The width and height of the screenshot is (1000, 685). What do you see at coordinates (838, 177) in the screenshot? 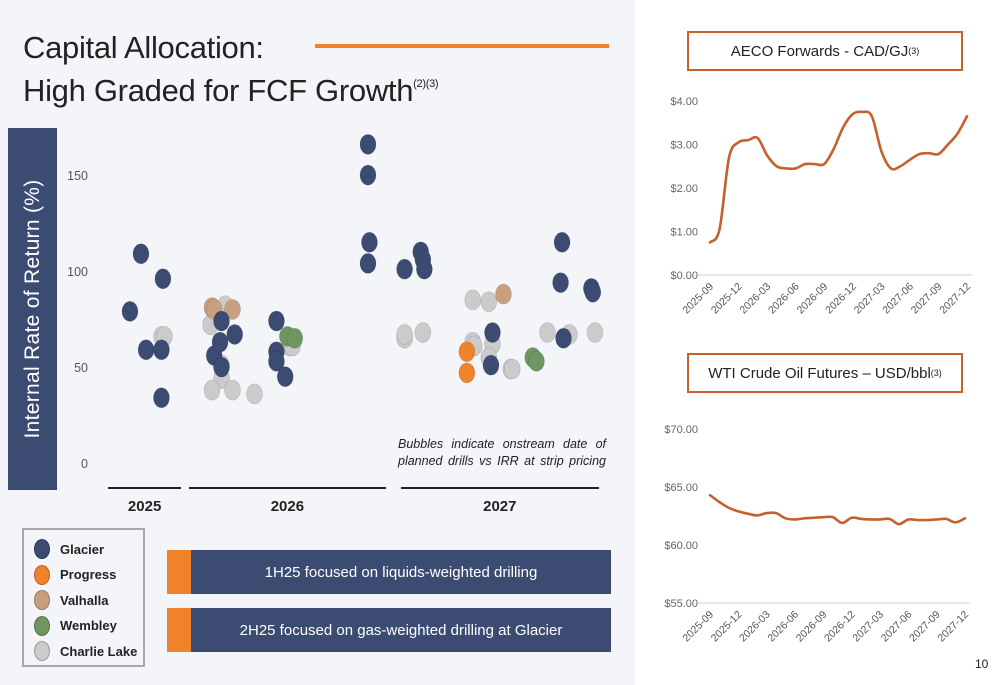
I see `aeco-series-line` at bounding box center [838, 177].